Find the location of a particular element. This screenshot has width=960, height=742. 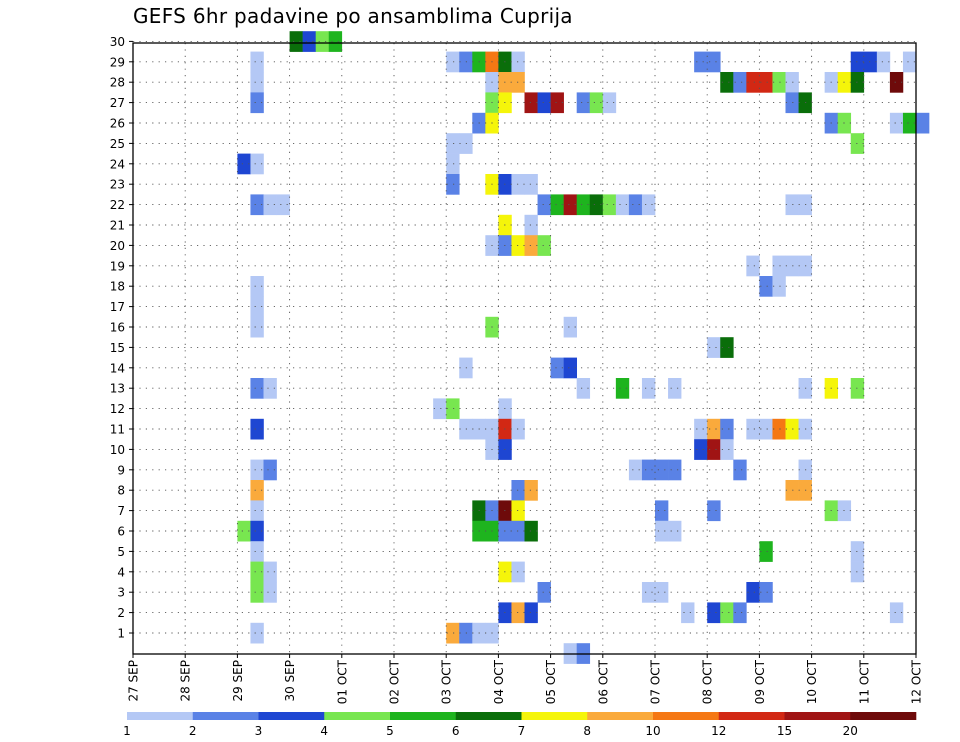

y-tick-label: 7 is located at coordinates (121, 511).